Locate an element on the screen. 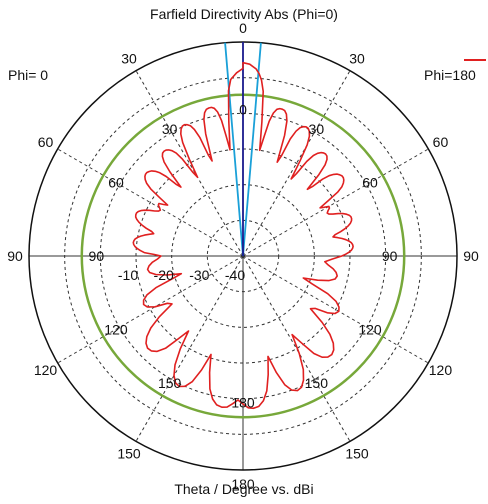  inner-angle-label: 180 is located at coordinates (243, 403).